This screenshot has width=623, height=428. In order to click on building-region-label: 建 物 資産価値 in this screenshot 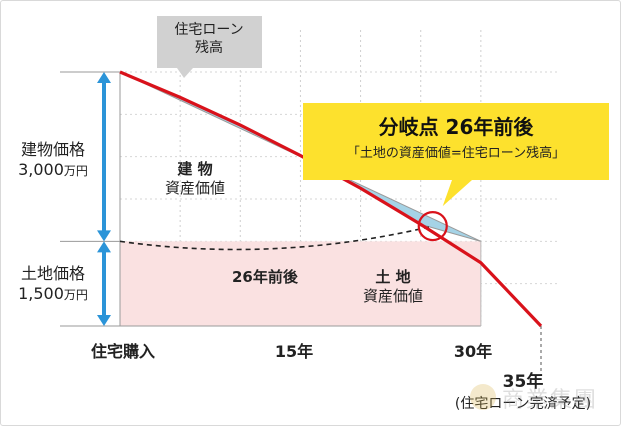, I will do `click(195, 179)`.